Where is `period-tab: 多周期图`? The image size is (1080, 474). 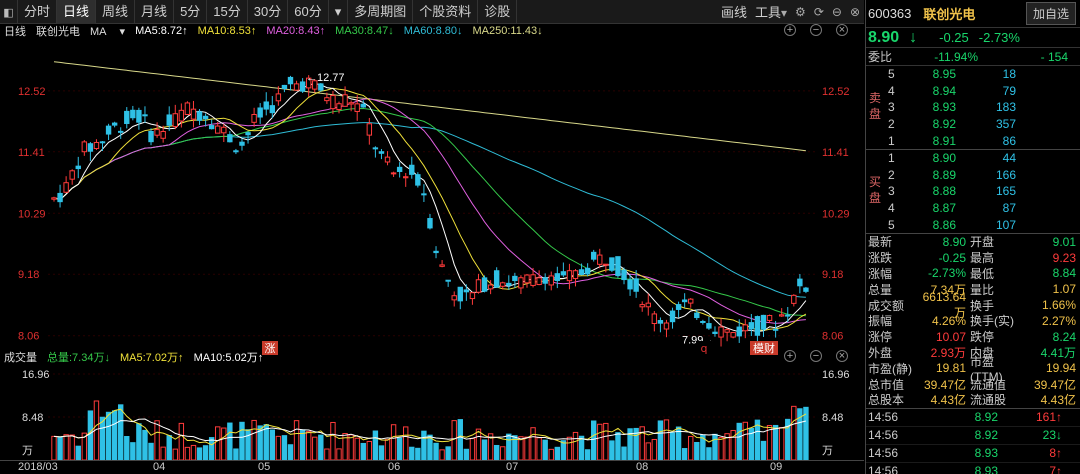 period-tab: 多周期图 is located at coordinates (381, 12).